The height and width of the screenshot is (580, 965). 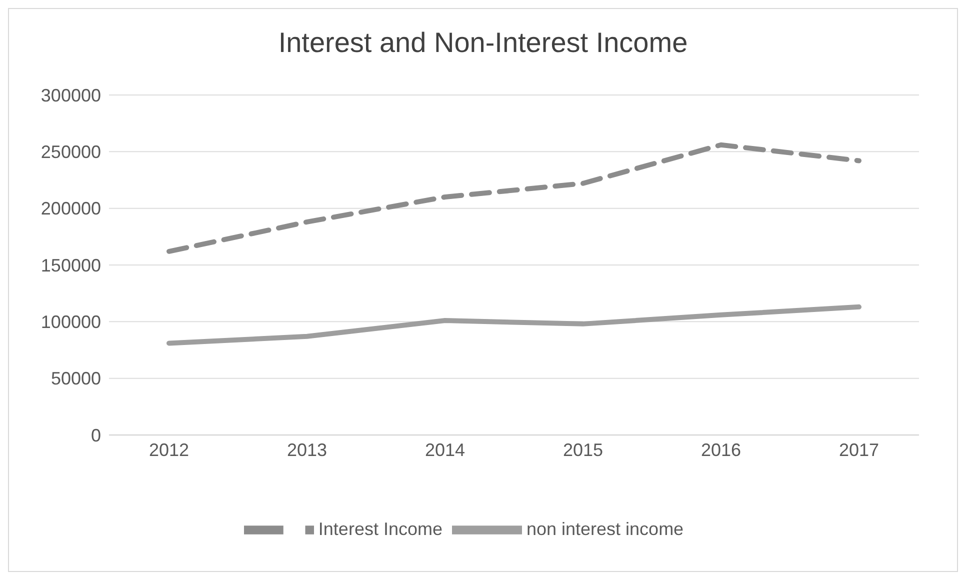 I want to click on y-tick-label: 250000, so click(x=70, y=152).